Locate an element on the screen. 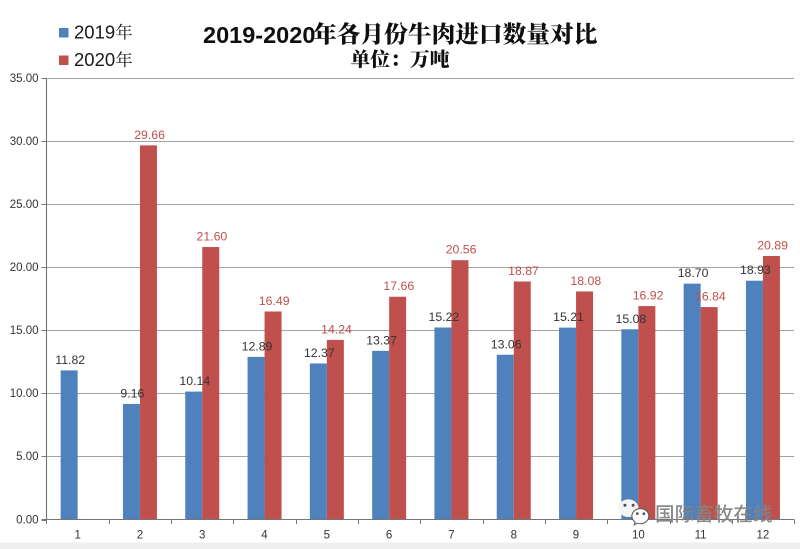 Image resolution: width=800 pixels, height=549 pixels. svg-text: 9 is located at coordinates (576, 536).